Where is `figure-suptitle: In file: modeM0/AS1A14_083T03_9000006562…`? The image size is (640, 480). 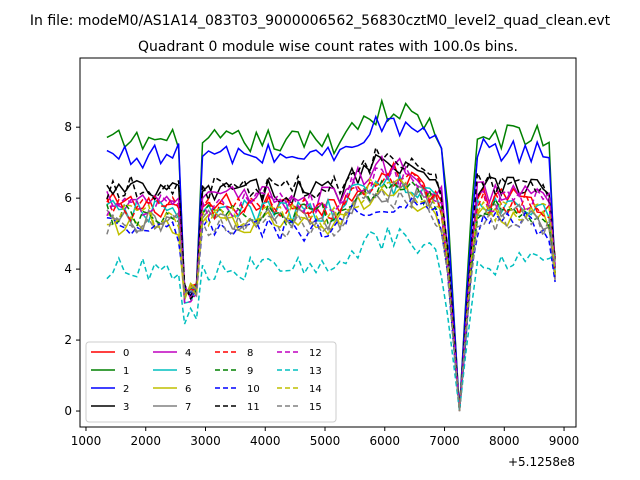 figure-suptitle: In file: modeM0/AS1A14_083T03_9000006562… is located at coordinates (320, 21).